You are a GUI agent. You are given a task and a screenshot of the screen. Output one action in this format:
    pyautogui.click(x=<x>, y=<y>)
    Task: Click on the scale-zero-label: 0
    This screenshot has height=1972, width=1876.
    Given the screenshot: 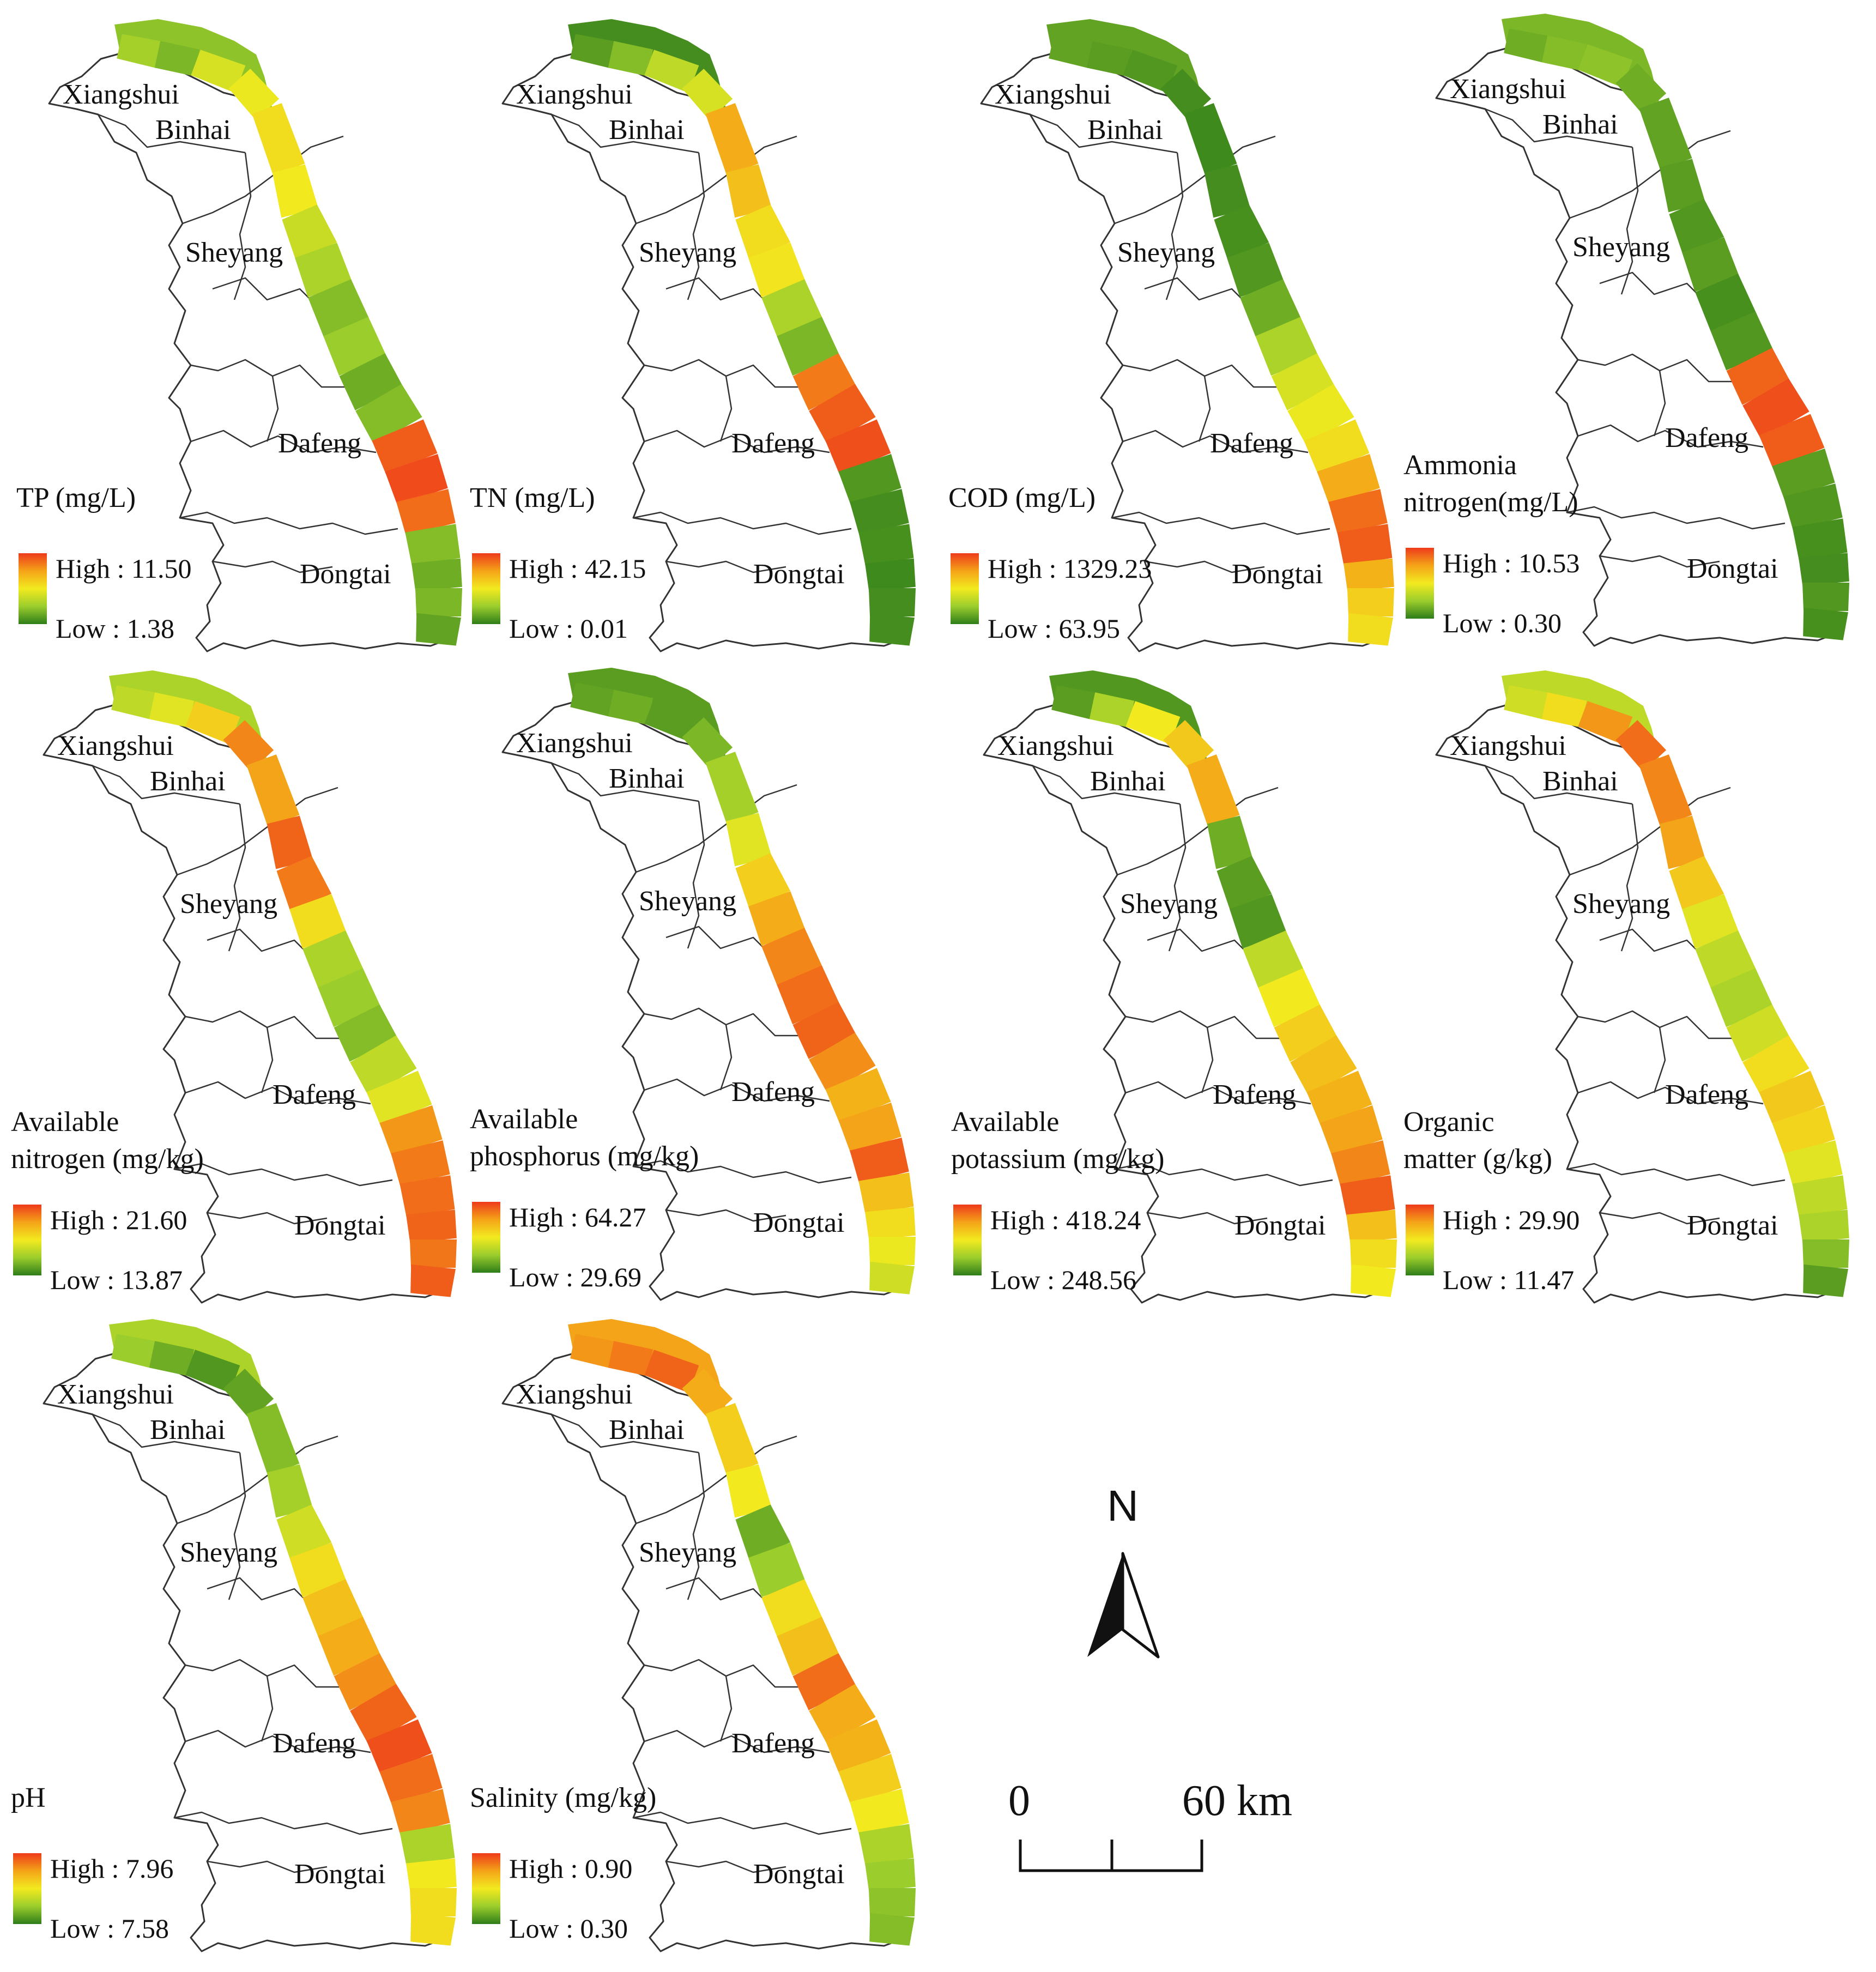 What is the action you would take?
    pyautogui.click(x=1019, y=1801)
    